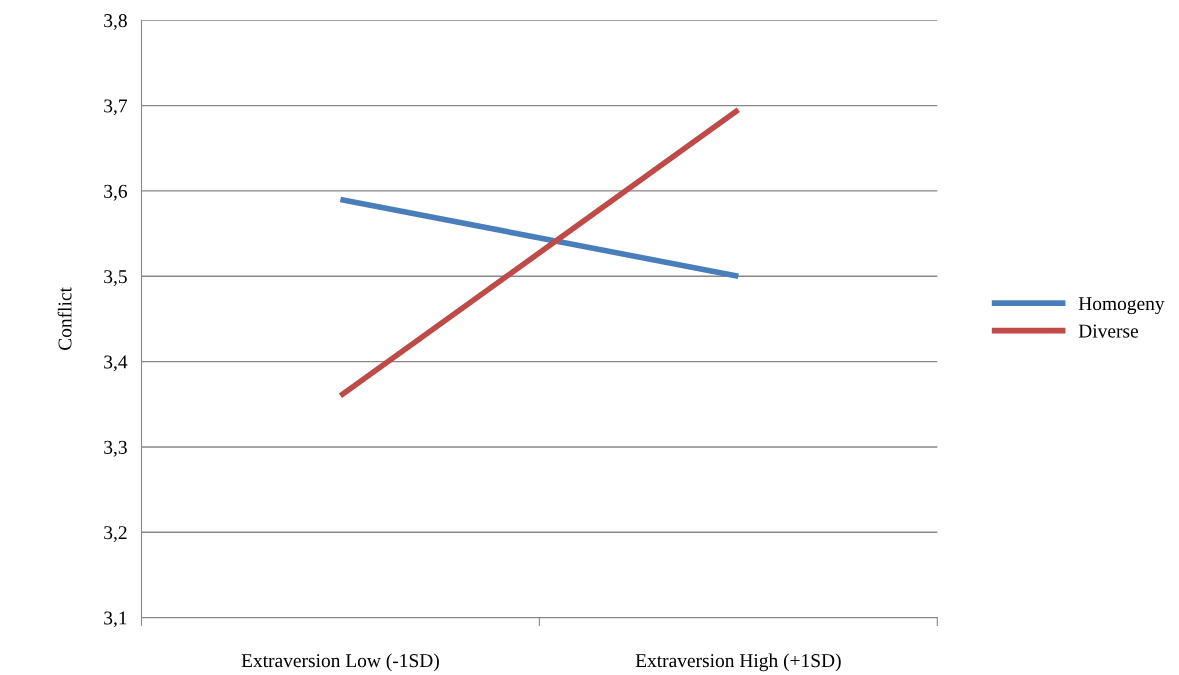 The height and width of the screenshot is (675, 1179). What do you see at coordinates (116, 107) in the screenshot?
I see `y-tick-label: 3,7` at bounding box center [116, 107].